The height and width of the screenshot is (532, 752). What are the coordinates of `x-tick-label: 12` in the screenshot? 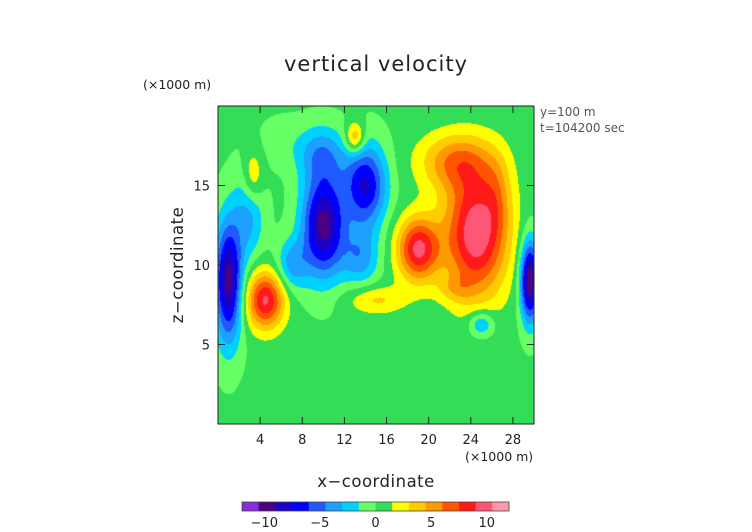 It's located at (344, 440).